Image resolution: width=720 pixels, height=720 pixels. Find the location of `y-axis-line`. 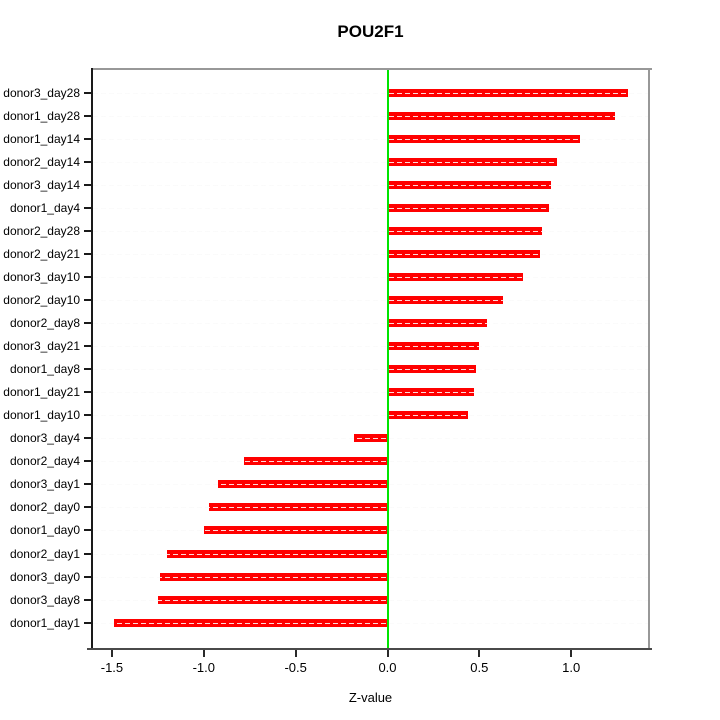

y-axis-line is located at coordinates (92, 359).